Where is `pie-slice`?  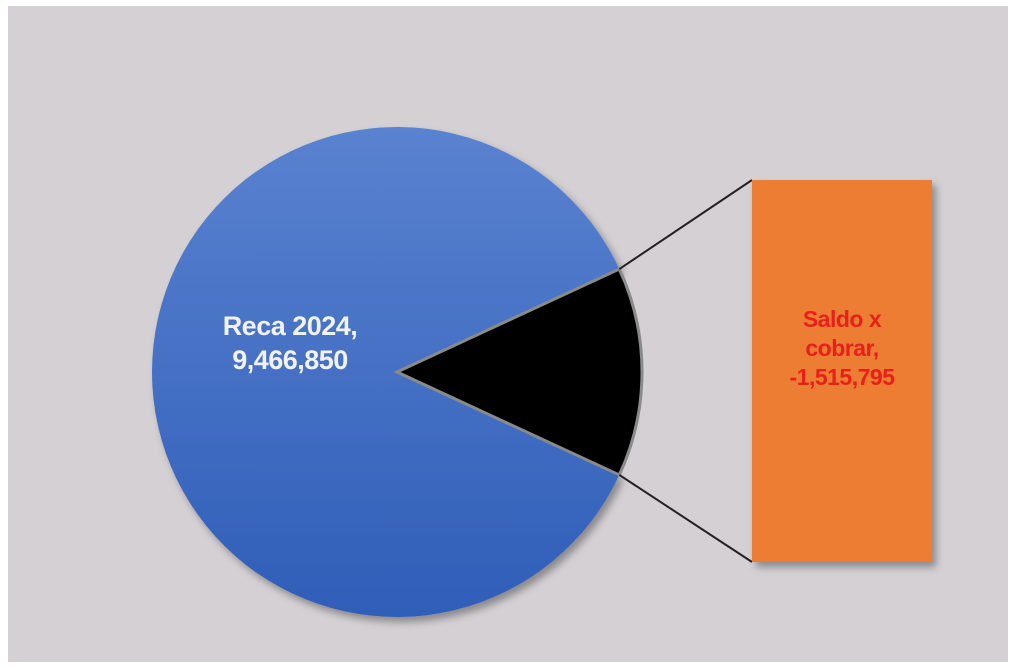
pie-slice is located at coordinates (518, 372).